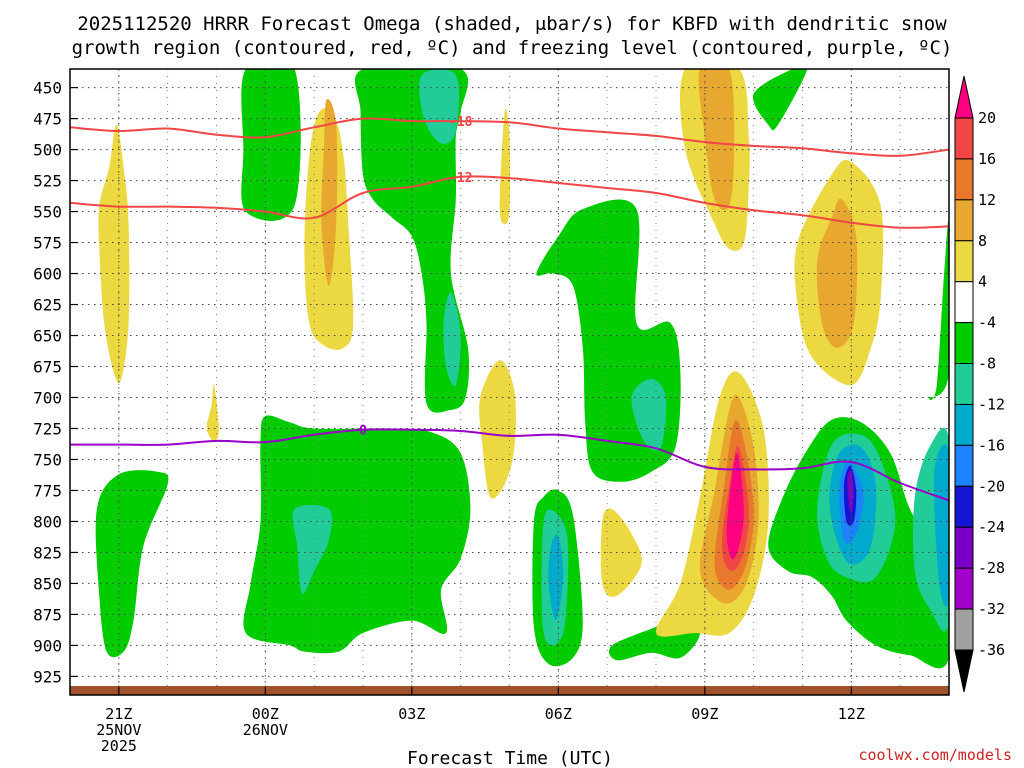 Image resolution: width=1024 pixels, height=768 pixels. What do you see at coordinates (47, 459) in the screenshot?
I see `y-tick-label-750: 750` at bounding box center [47, 459].